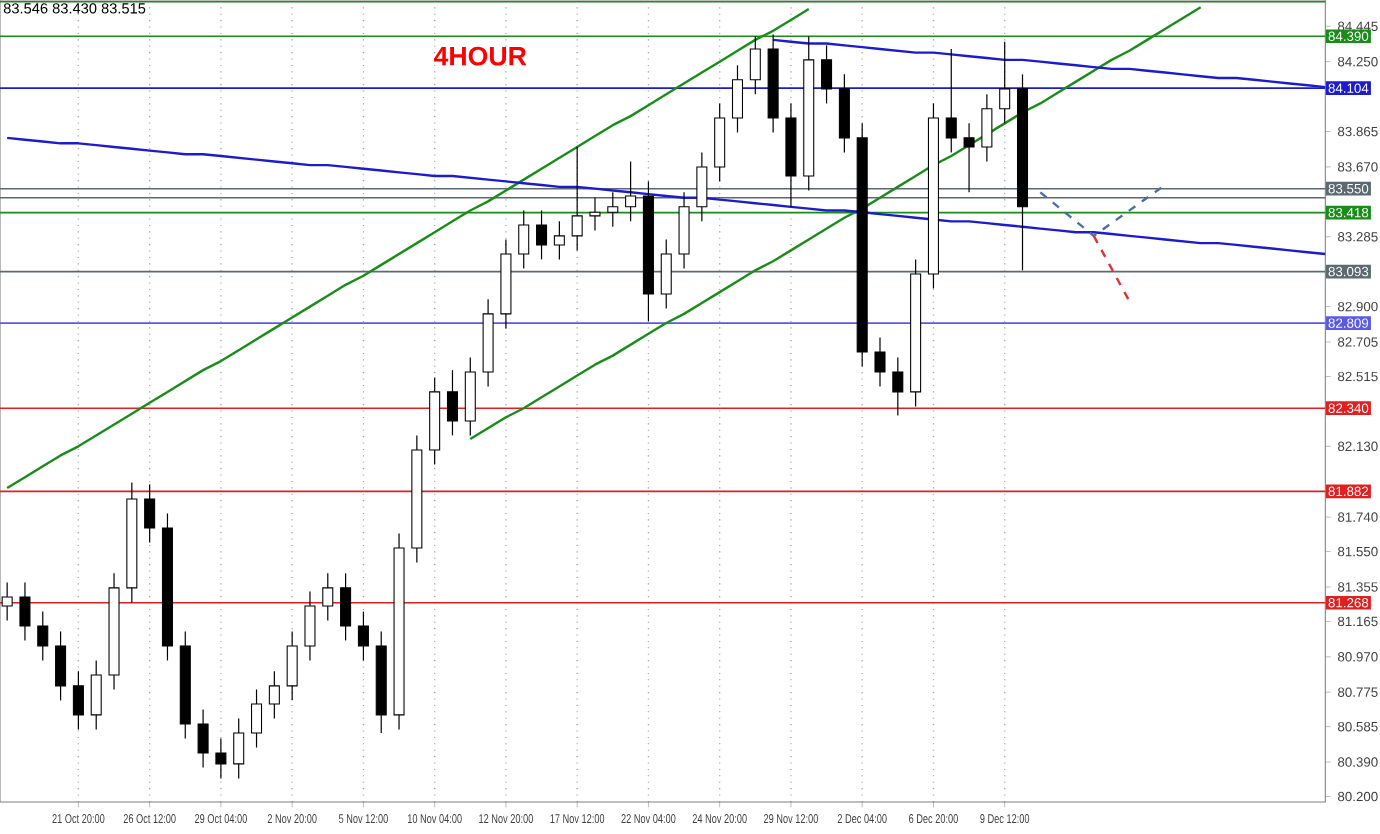 This screenshot has width=1380, height=834. I want to click on text: 4HOUR, so click(480, 56).